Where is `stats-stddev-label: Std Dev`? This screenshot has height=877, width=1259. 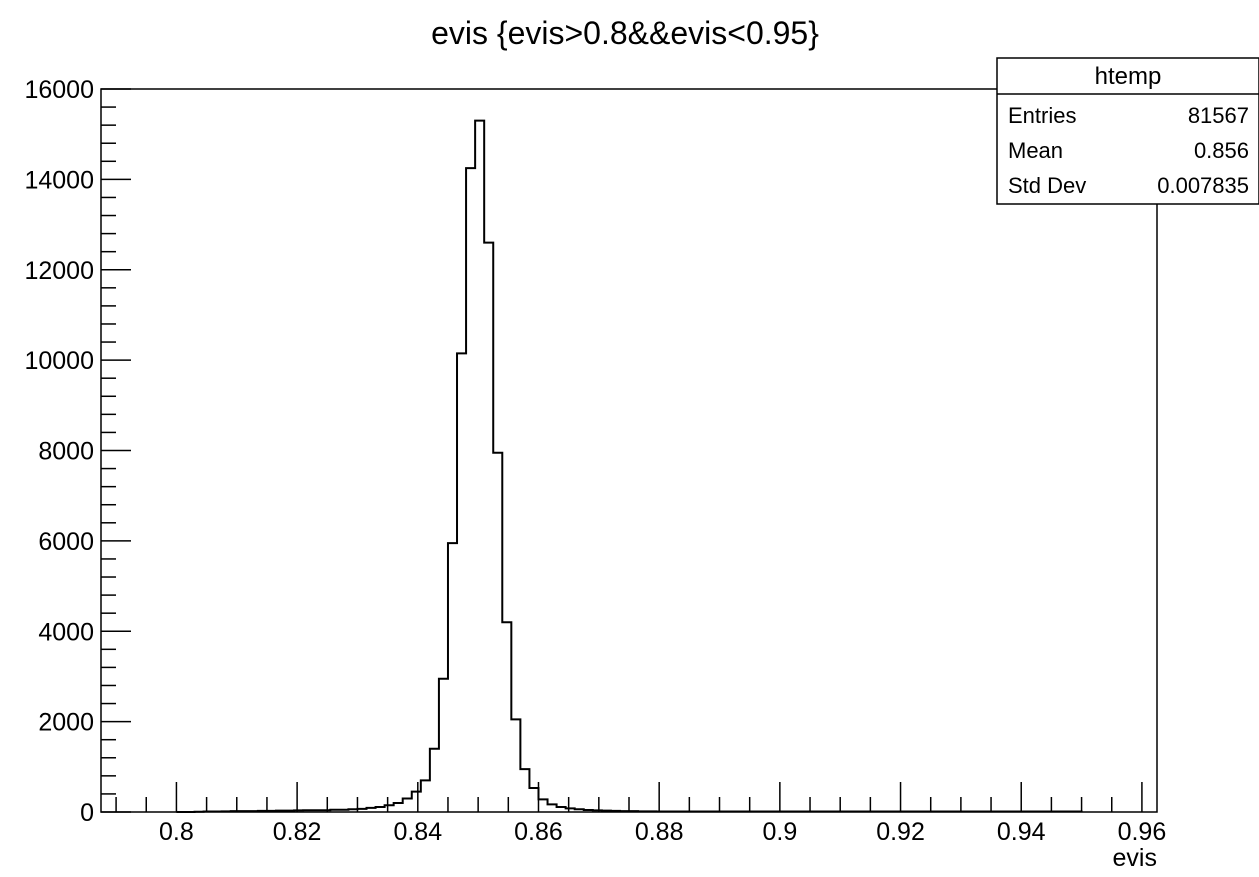 stats-stddev-label: Std Dev is located at coordinates (1047, 185).